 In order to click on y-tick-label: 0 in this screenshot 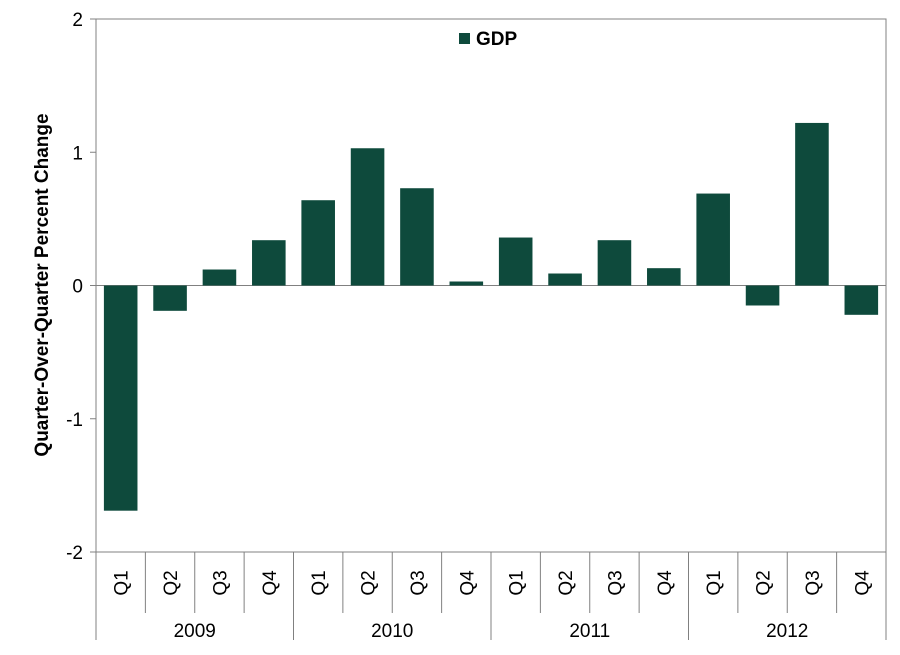, I will do `click(77, 287)`.